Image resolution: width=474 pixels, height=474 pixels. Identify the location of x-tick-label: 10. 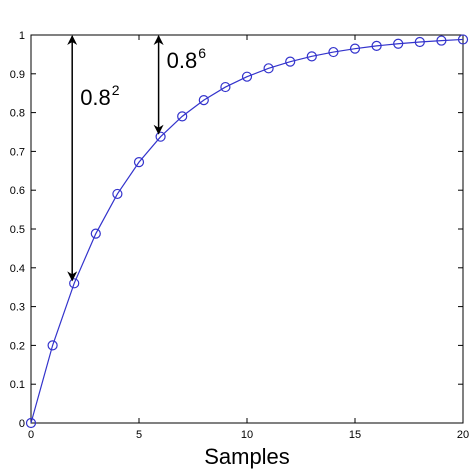
(247, 435).